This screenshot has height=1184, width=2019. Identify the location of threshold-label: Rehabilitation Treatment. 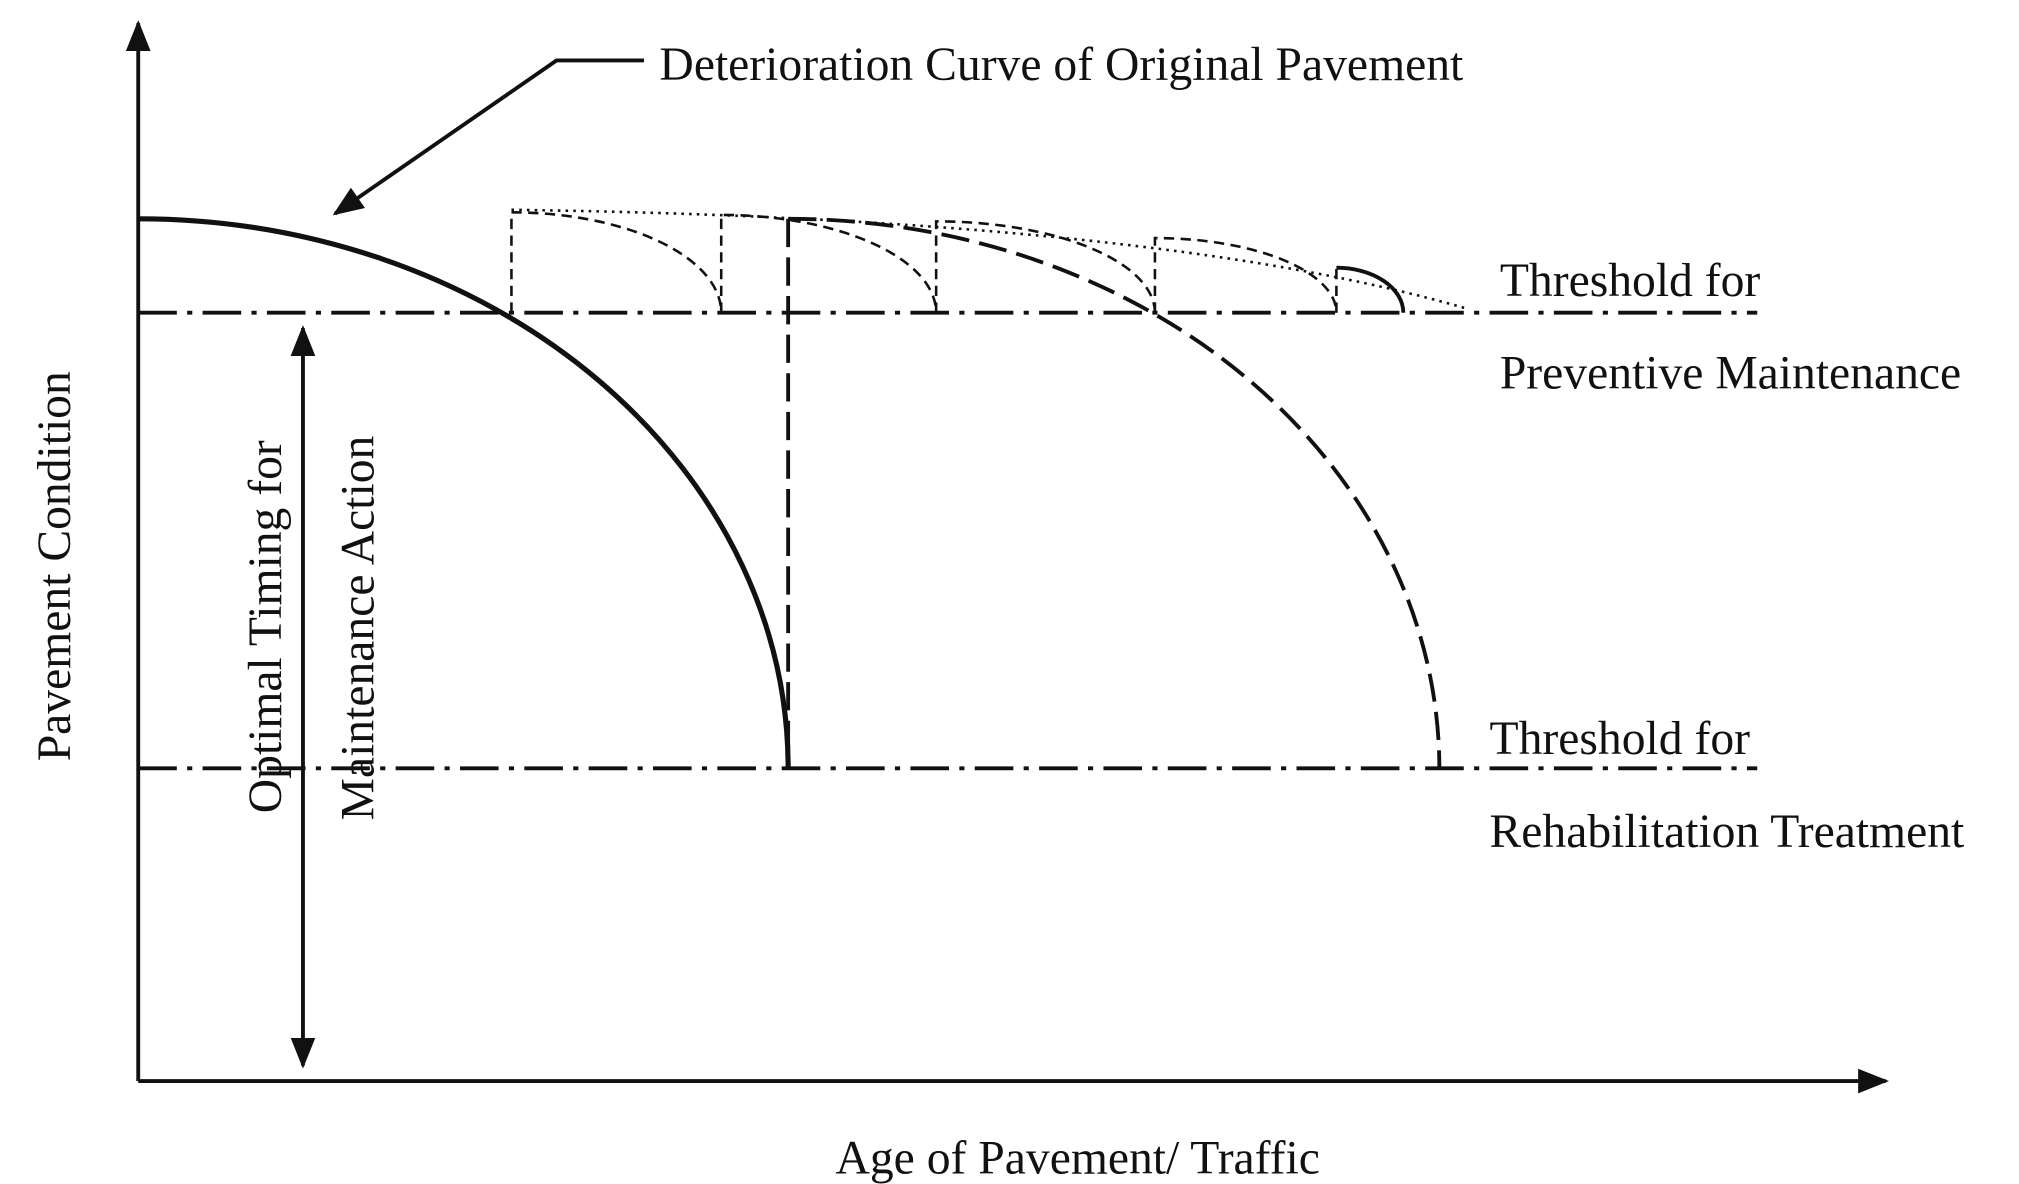
(1727, 832).